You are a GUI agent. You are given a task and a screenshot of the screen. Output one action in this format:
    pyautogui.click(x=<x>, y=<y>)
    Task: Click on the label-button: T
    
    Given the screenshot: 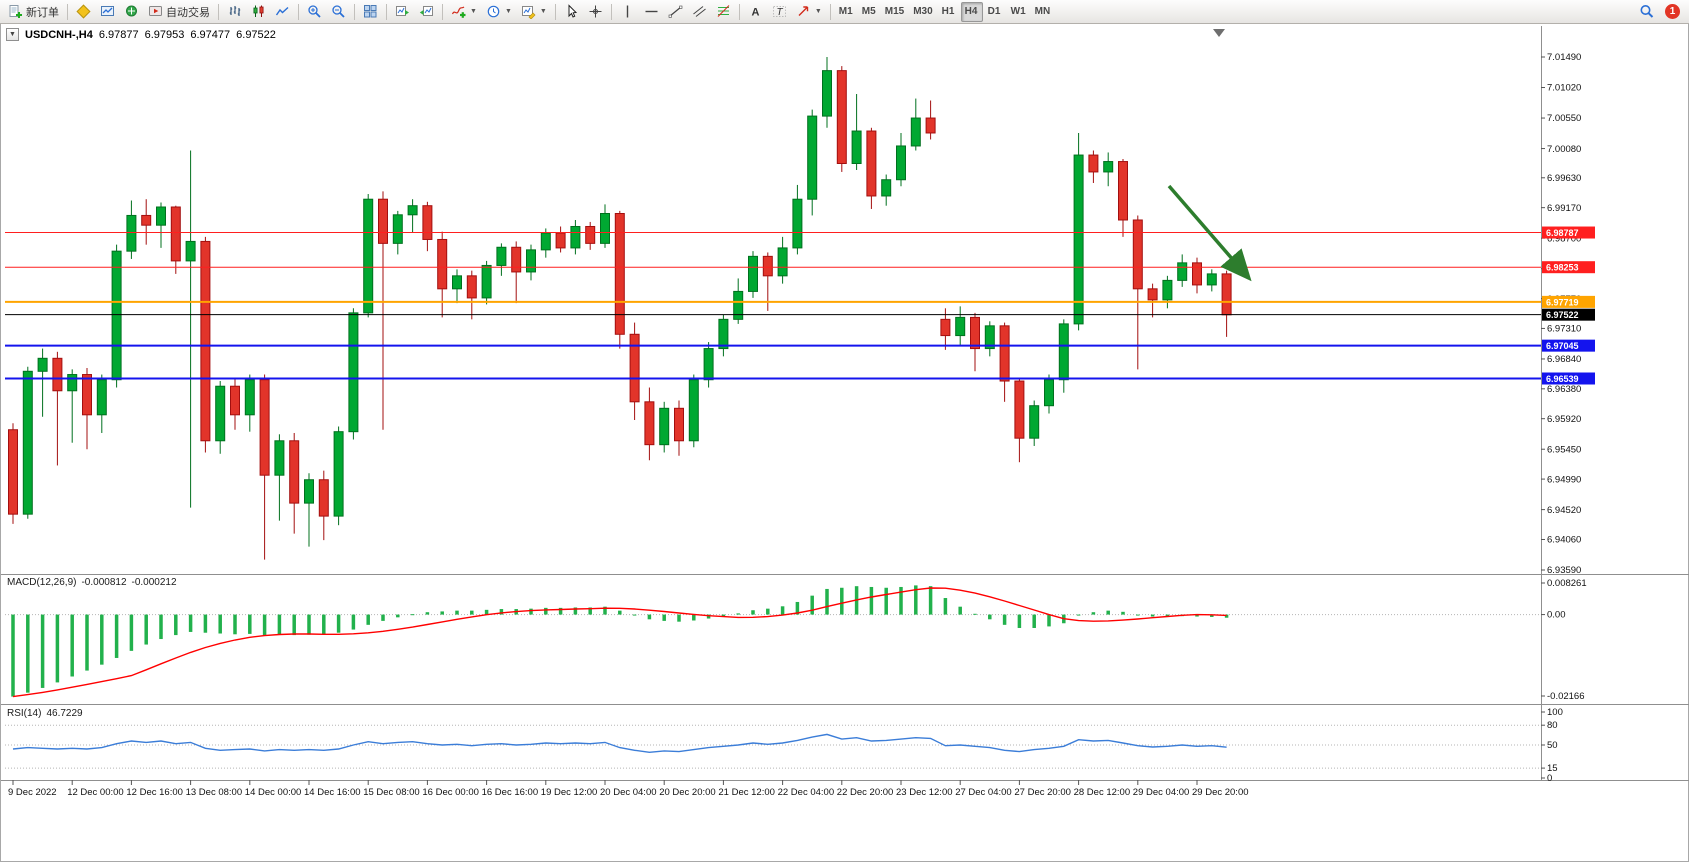 What is the action you would take?
    pyautogui.click(x=779, y=12)
    